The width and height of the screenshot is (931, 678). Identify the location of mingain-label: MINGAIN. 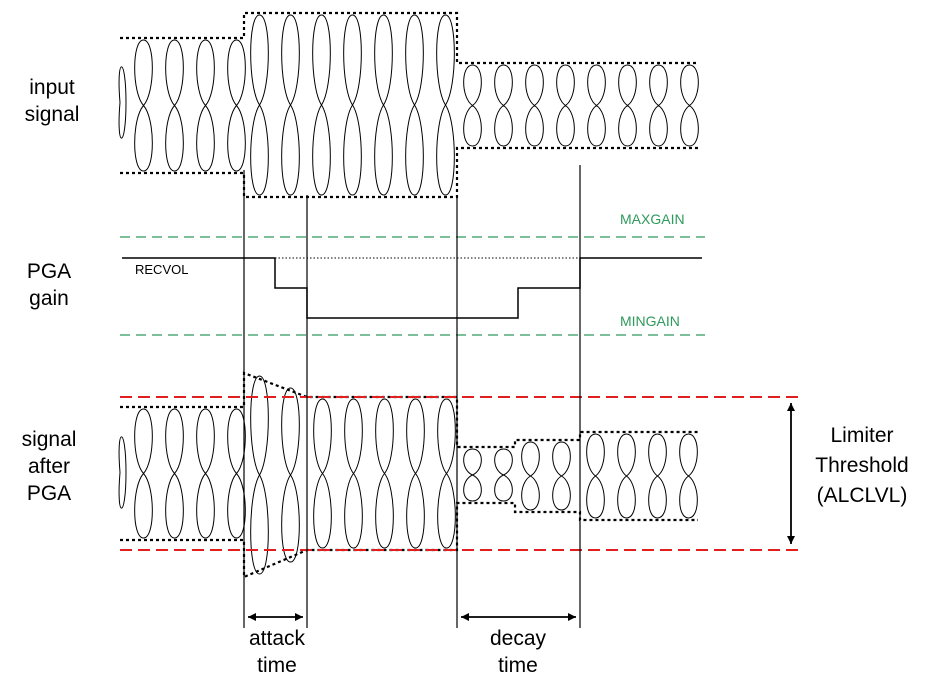
(650, 321).